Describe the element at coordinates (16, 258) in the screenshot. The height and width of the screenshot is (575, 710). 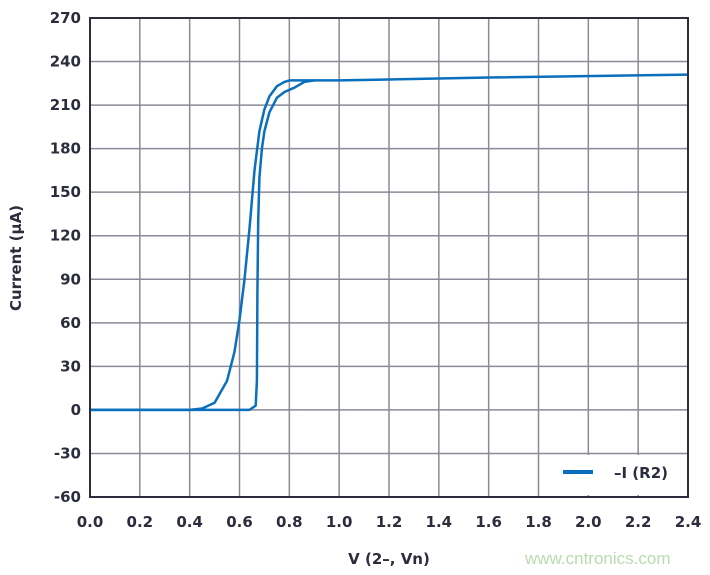
I see `y-axis-label: Current (µA)` at that location.